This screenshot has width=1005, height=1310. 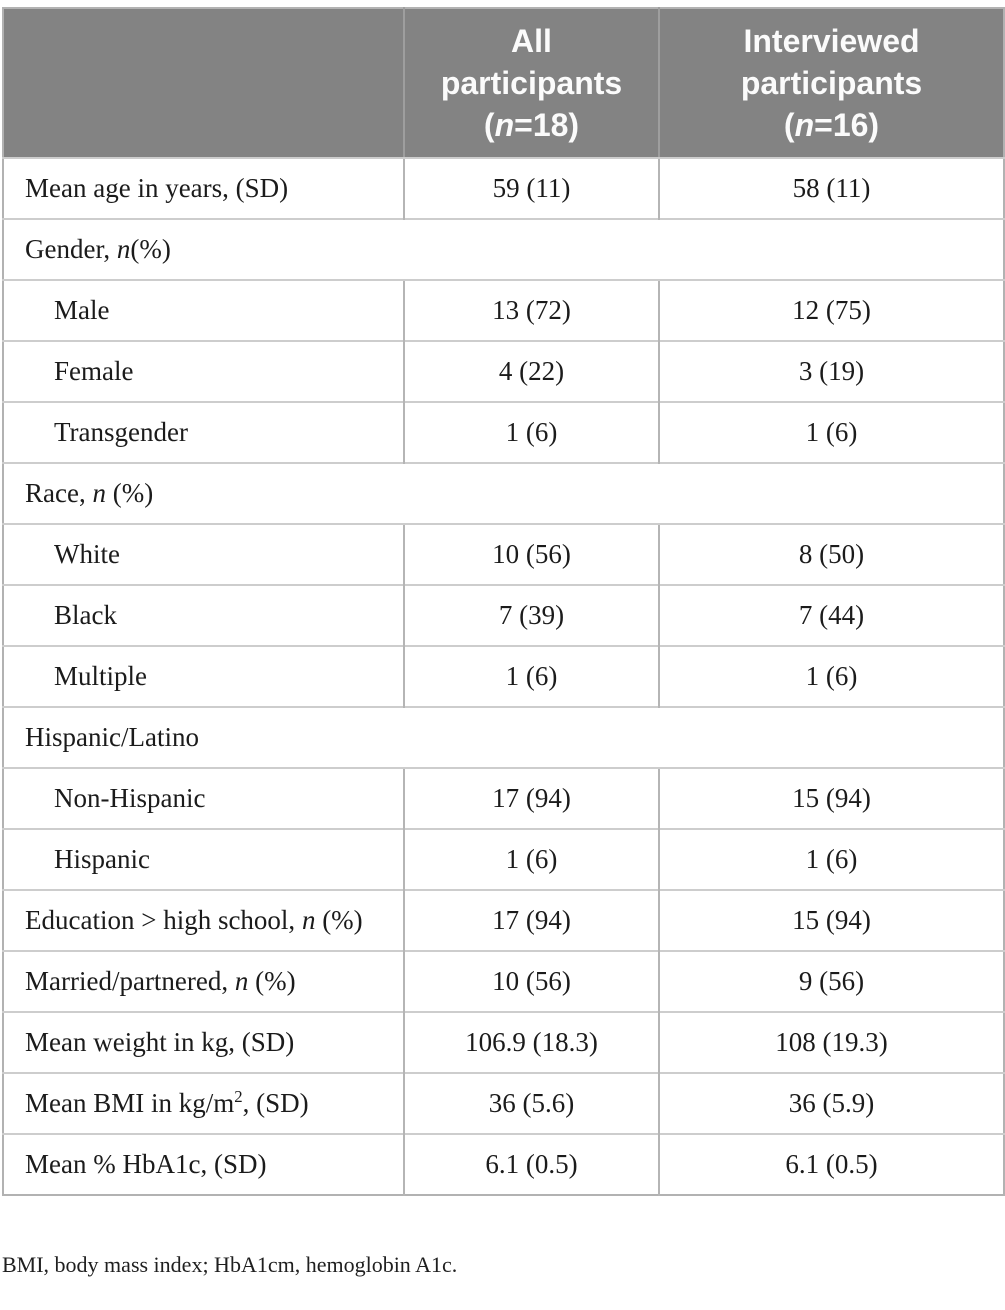 I want to click on value-all-participants: 4 (22), so click(x=531, y=371).